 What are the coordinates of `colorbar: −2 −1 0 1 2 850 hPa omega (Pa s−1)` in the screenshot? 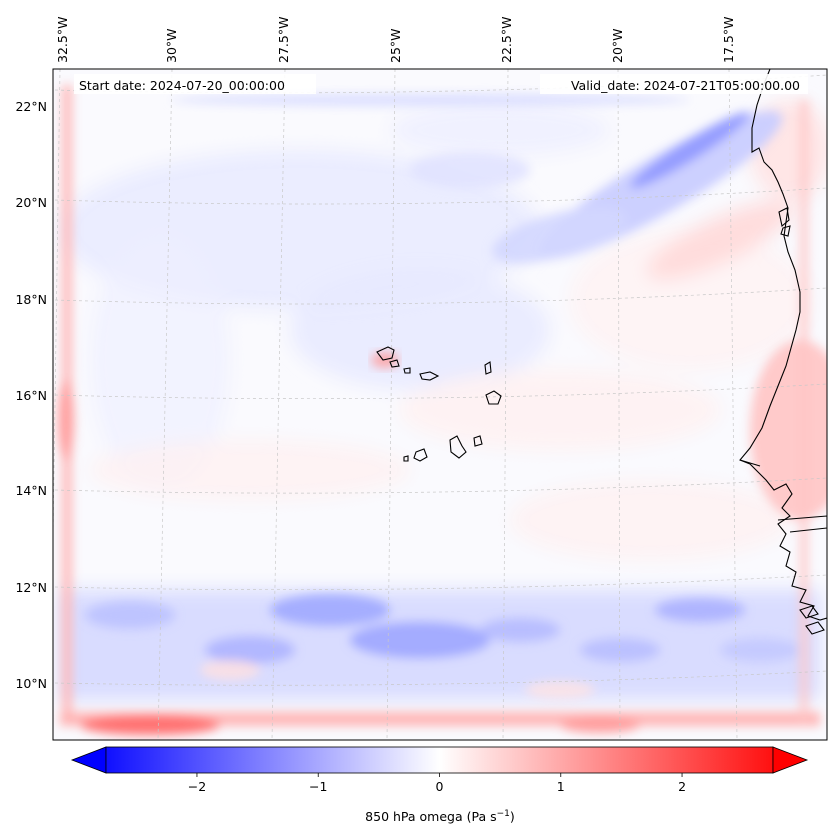 It's located at (439, 785).